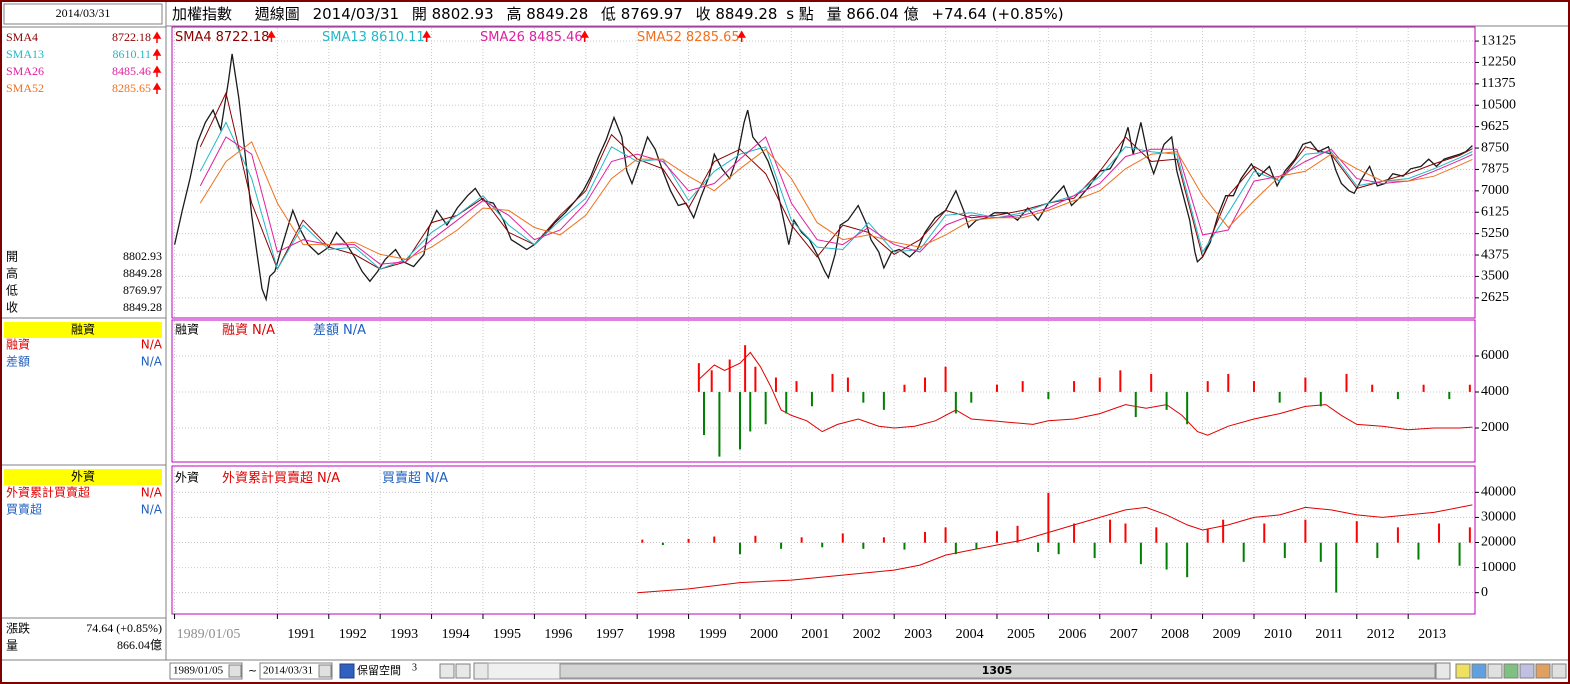  What do you see at coordinates (547, 14) in the screenshot?
I see `header-high: 高 8849.28` at bounding box center [547, 14].